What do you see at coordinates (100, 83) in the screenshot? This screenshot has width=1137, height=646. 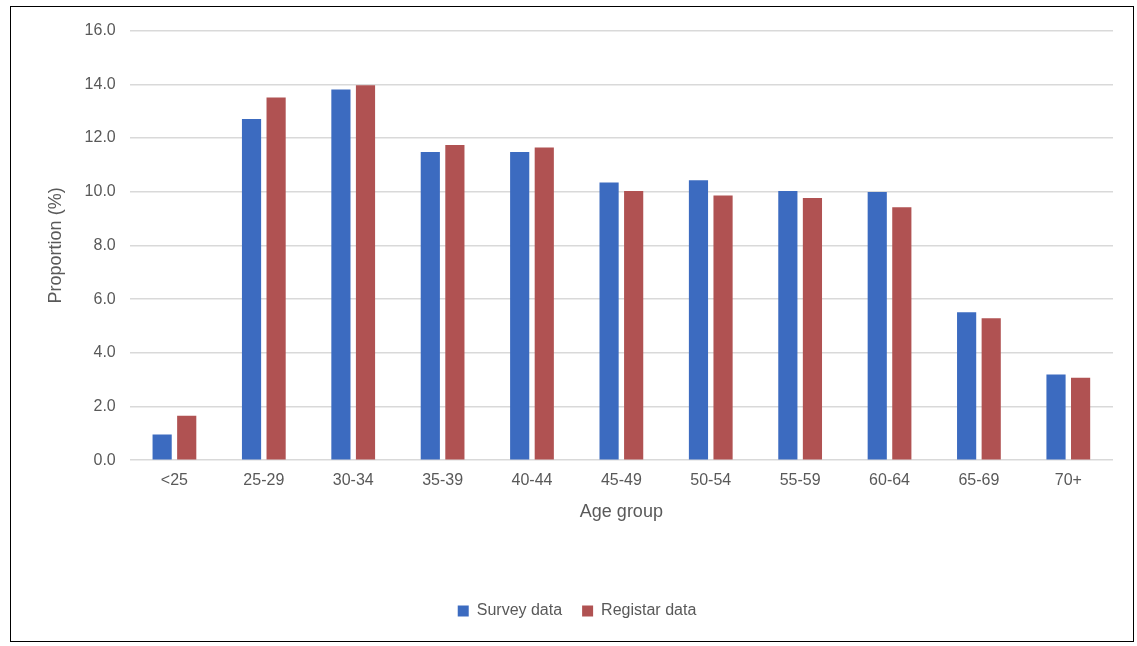 I see `y-tick-label: 14.0` at bounding box center [100, 83].